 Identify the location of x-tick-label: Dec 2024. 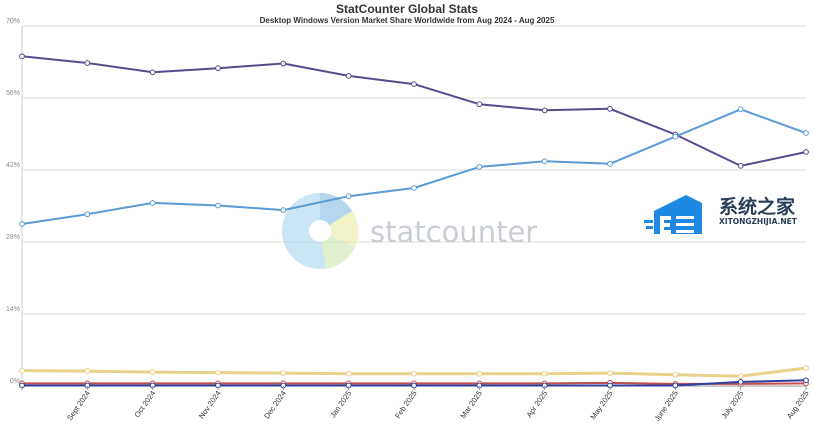
(275, 404).